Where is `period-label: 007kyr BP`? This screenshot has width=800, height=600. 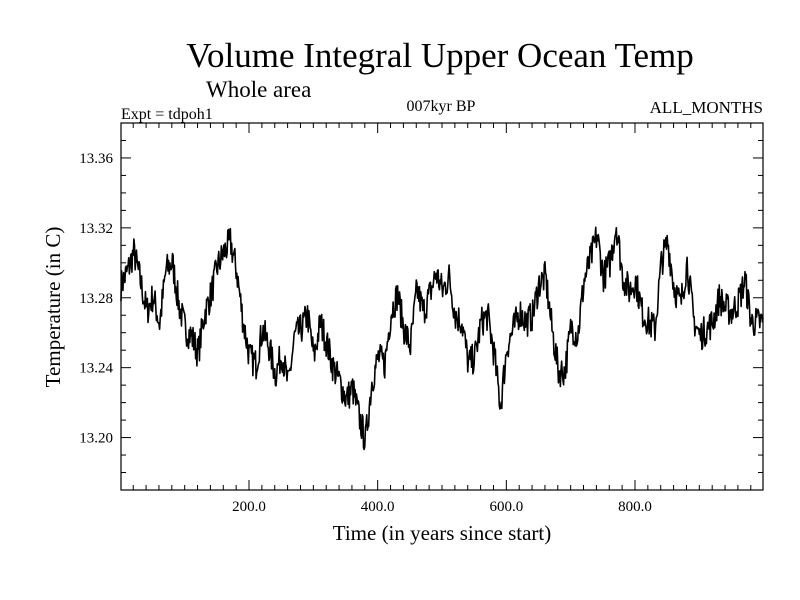
period-label: 007kyr BP is located at coordinates (441, 106).